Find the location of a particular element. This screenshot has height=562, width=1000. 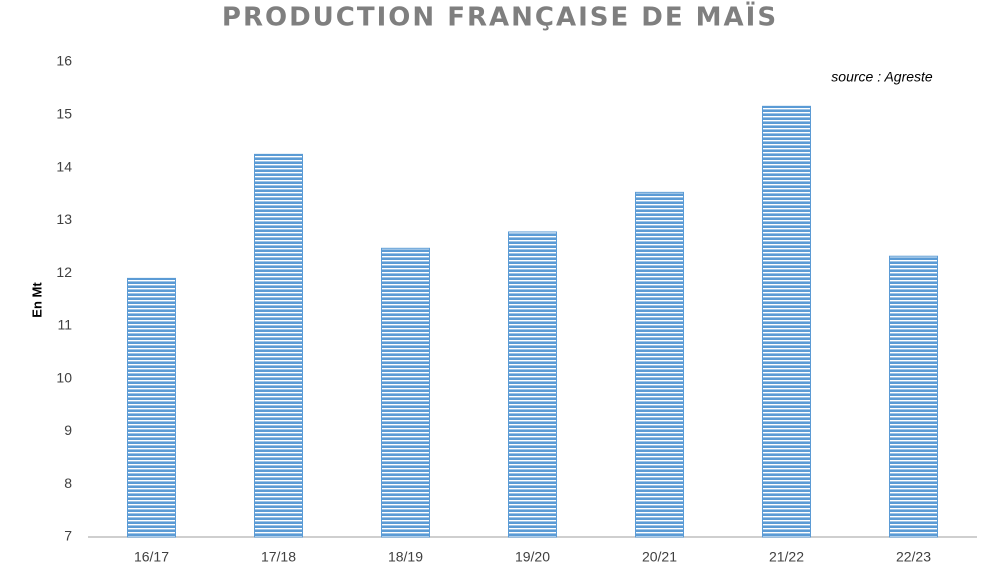

chart-title: PRODUCTION FRANÇAISE DE MAÏS is located at coordinates (500, 17).